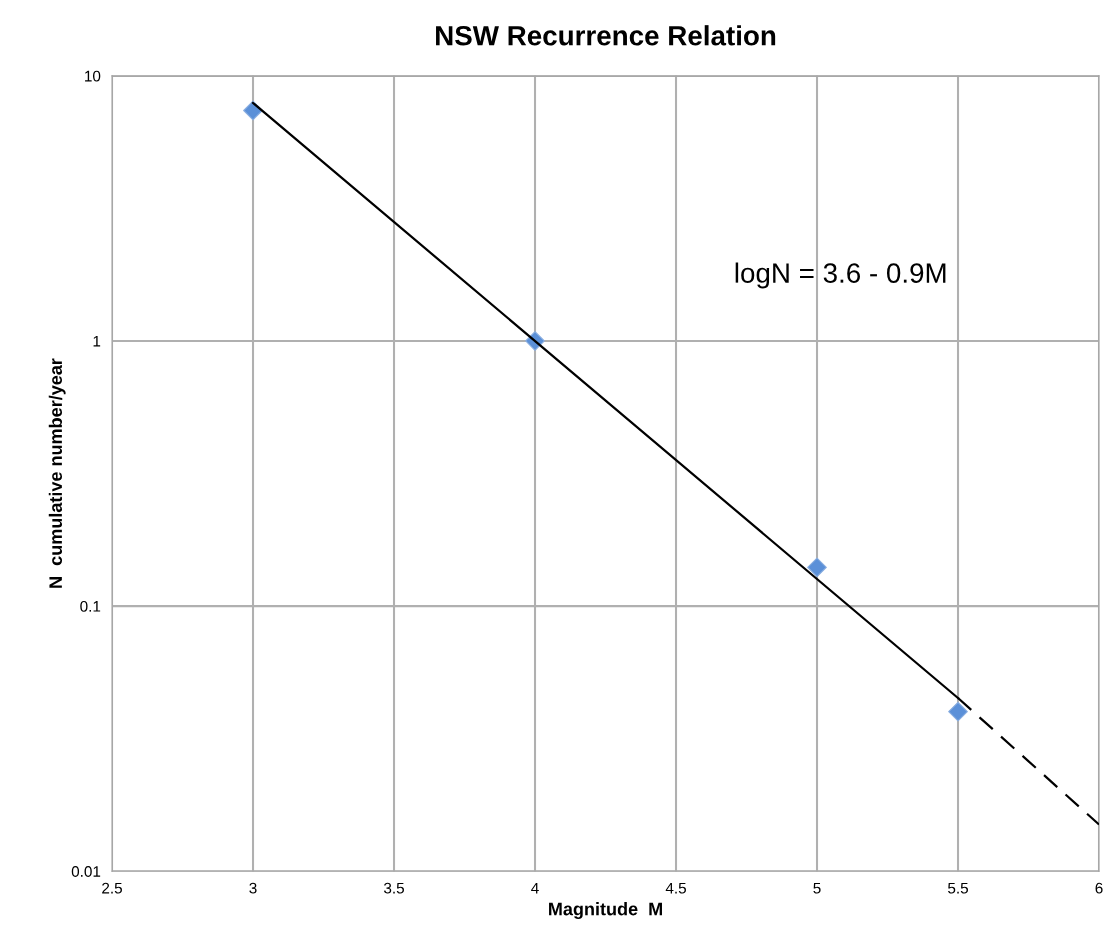 This screenshot has width=1109, height=948. What do you see at coordinates (605, 911) in the screenshot?
I see `x-axis-title: Magnitude M` at bounding box center [605, 911].